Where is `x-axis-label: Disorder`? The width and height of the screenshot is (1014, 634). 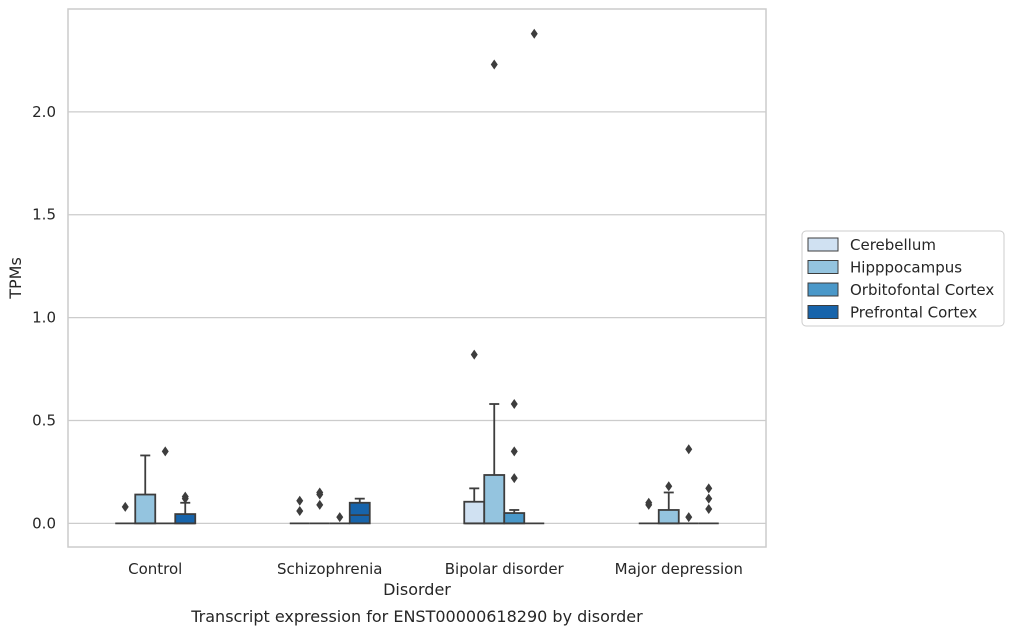
x-axis-label: Disorder is located at coordinates (417, 589).